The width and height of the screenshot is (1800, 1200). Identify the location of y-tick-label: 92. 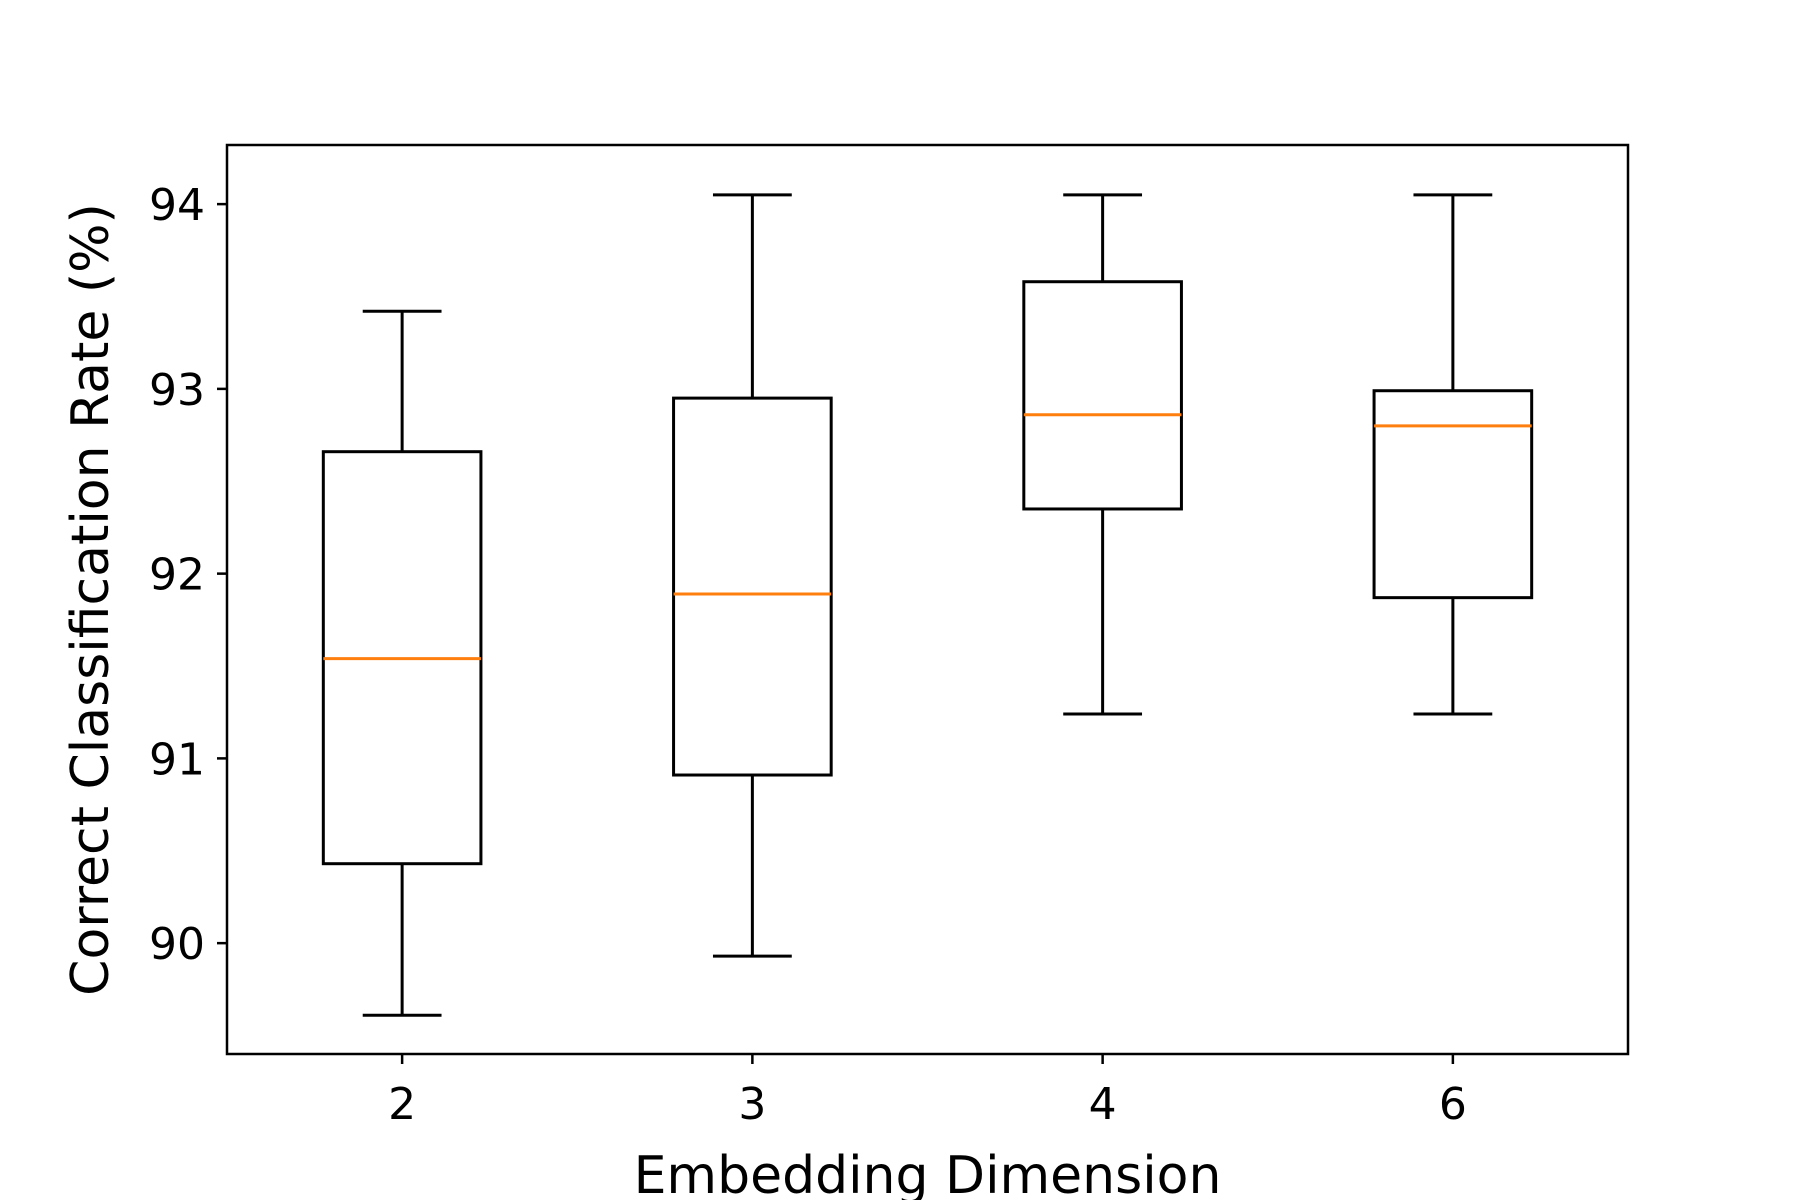
(177, 575).